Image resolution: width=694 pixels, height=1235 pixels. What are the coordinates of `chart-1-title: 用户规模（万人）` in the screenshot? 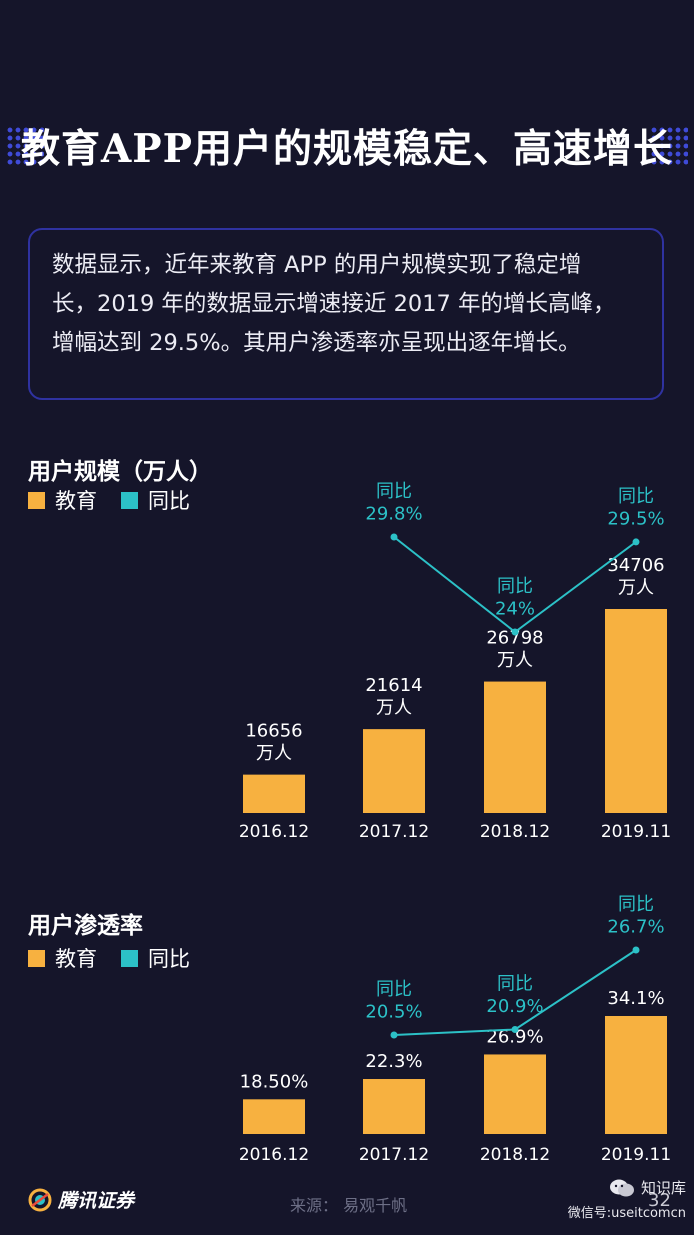 It's located at (120, 472).